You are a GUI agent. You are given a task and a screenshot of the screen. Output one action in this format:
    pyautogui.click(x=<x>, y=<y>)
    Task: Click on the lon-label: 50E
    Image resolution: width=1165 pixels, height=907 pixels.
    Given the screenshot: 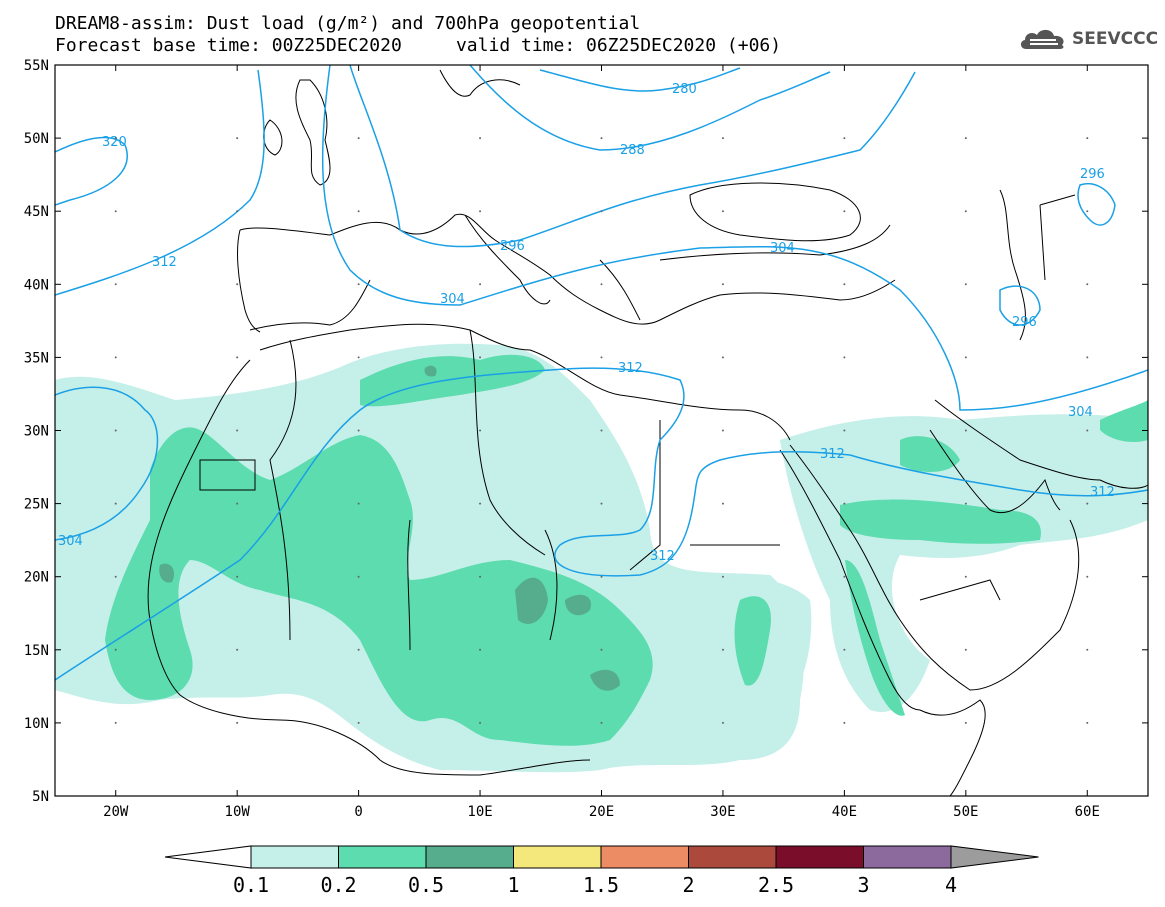 What is the action you would take?
    pyautogui.click(x=965, y=812)
    